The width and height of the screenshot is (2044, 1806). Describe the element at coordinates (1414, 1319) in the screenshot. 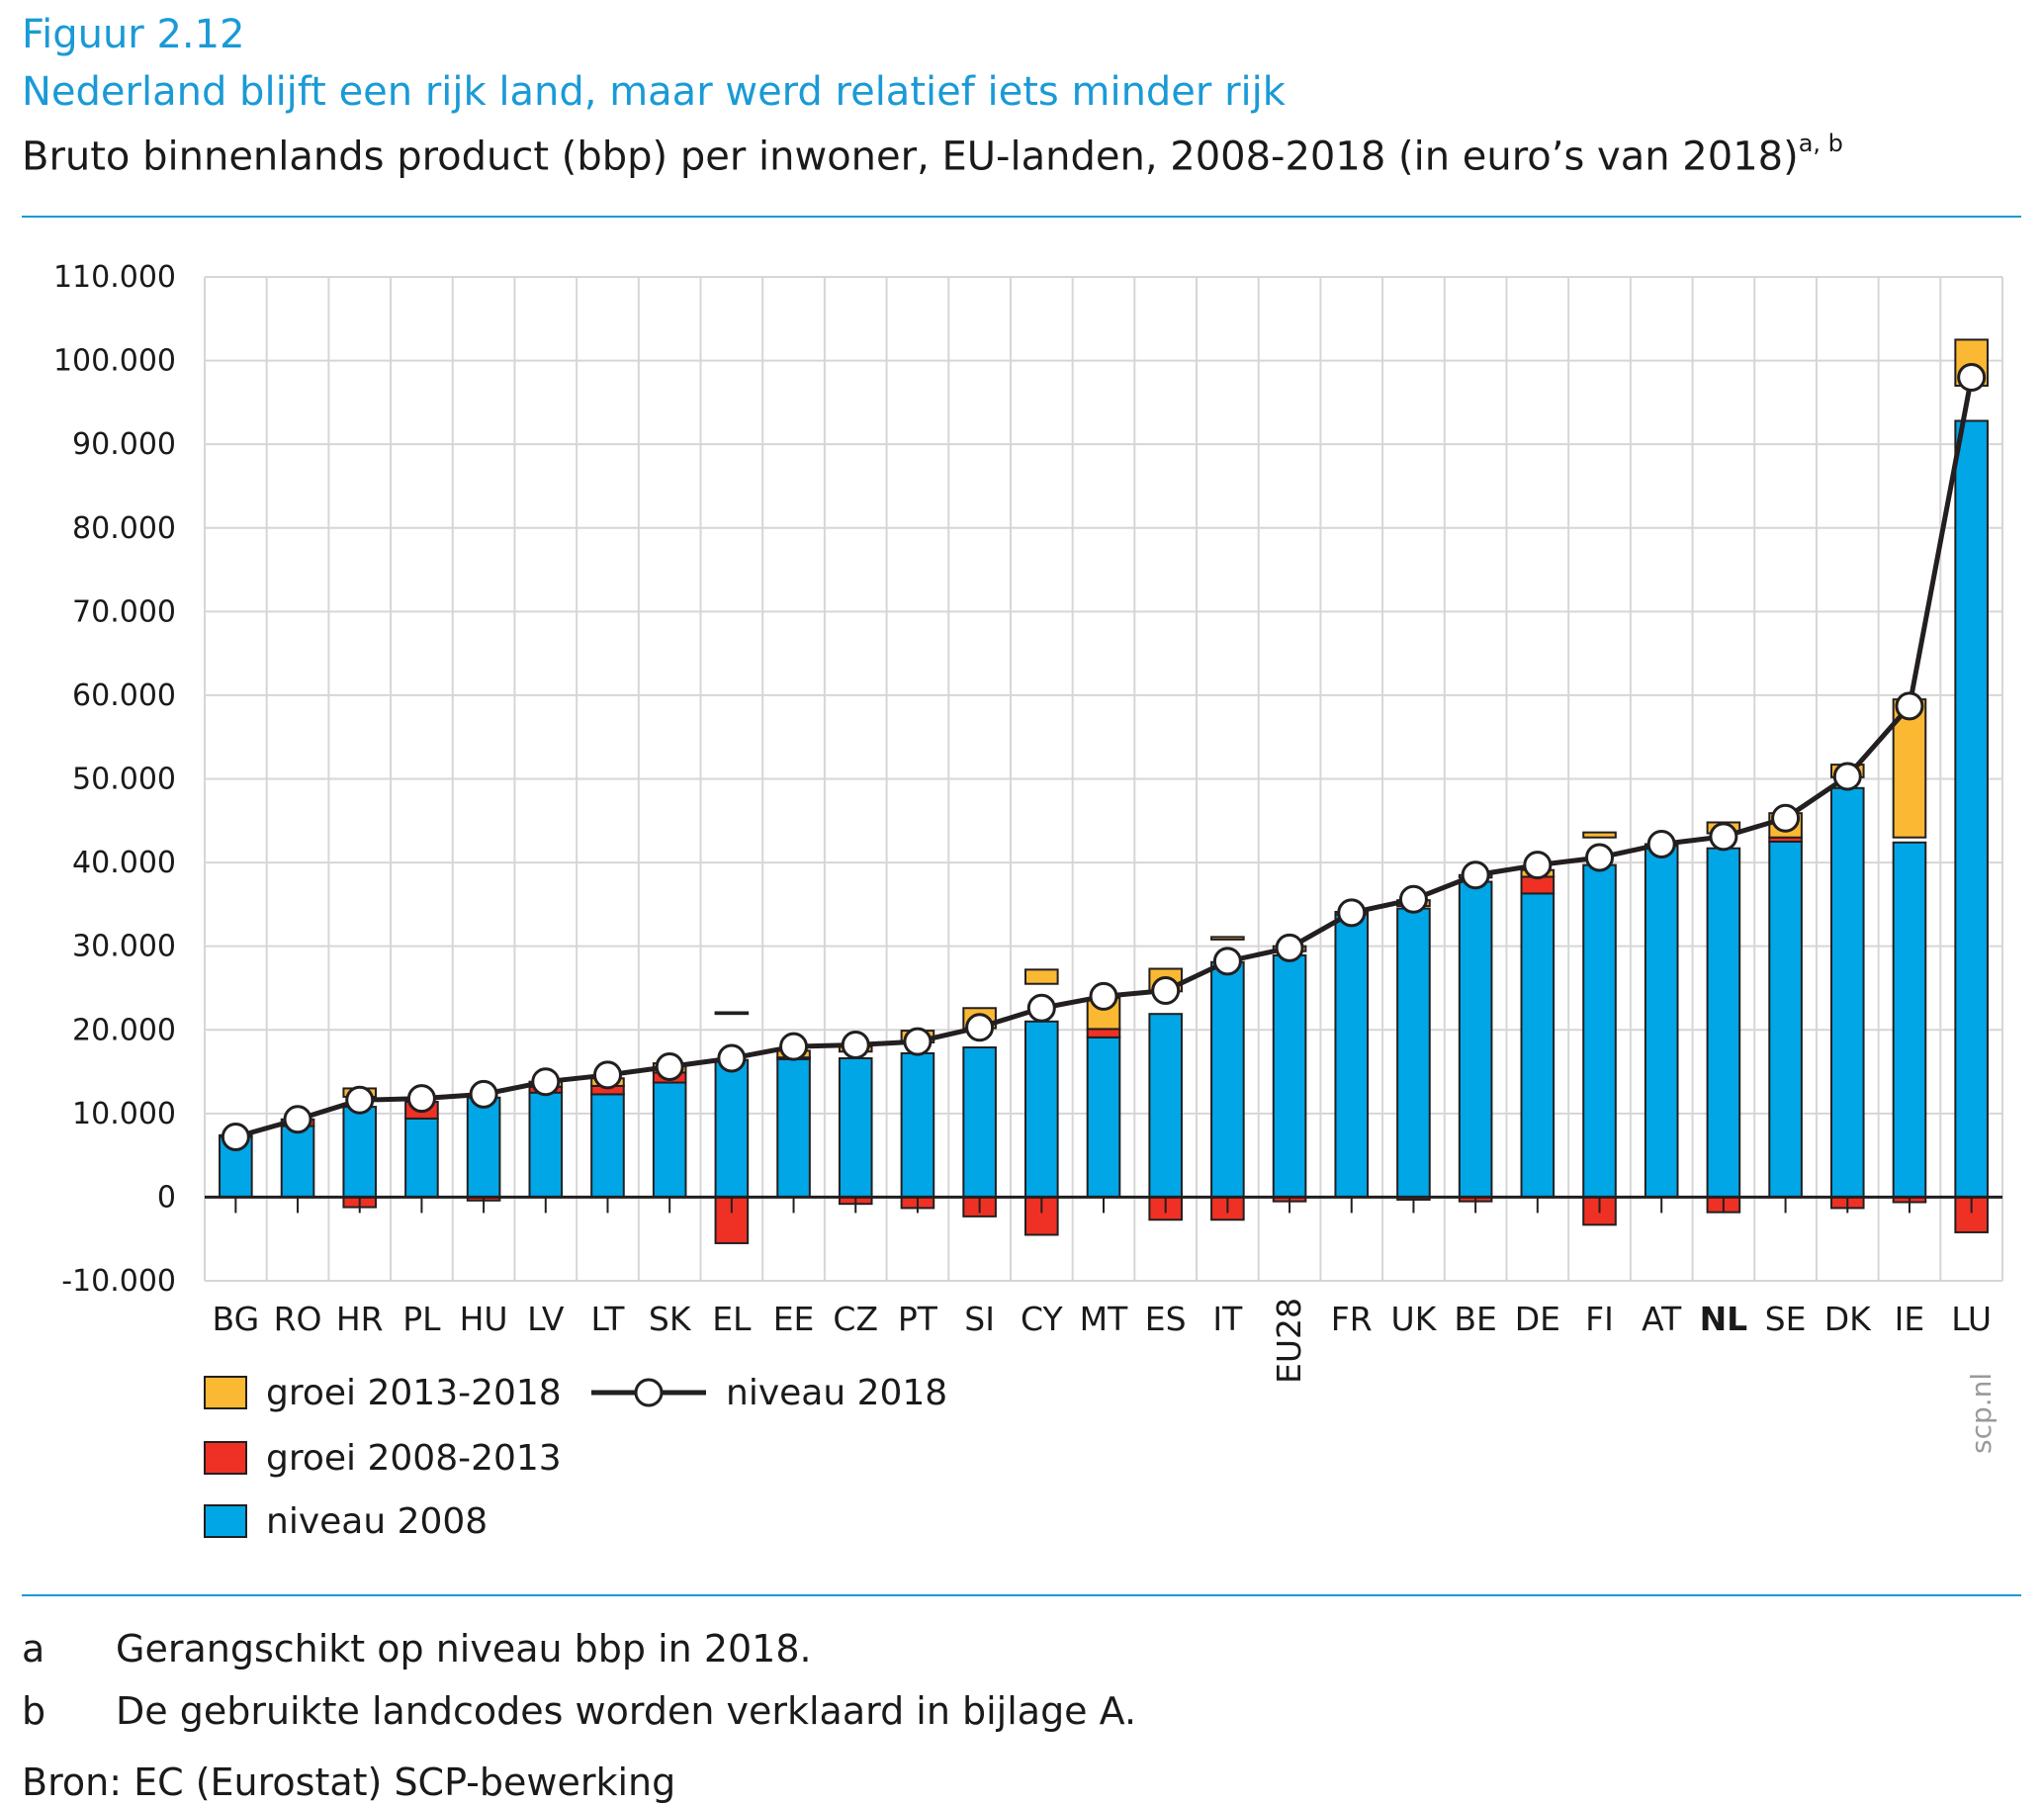

I see `x-tick-label: UK` at that location.